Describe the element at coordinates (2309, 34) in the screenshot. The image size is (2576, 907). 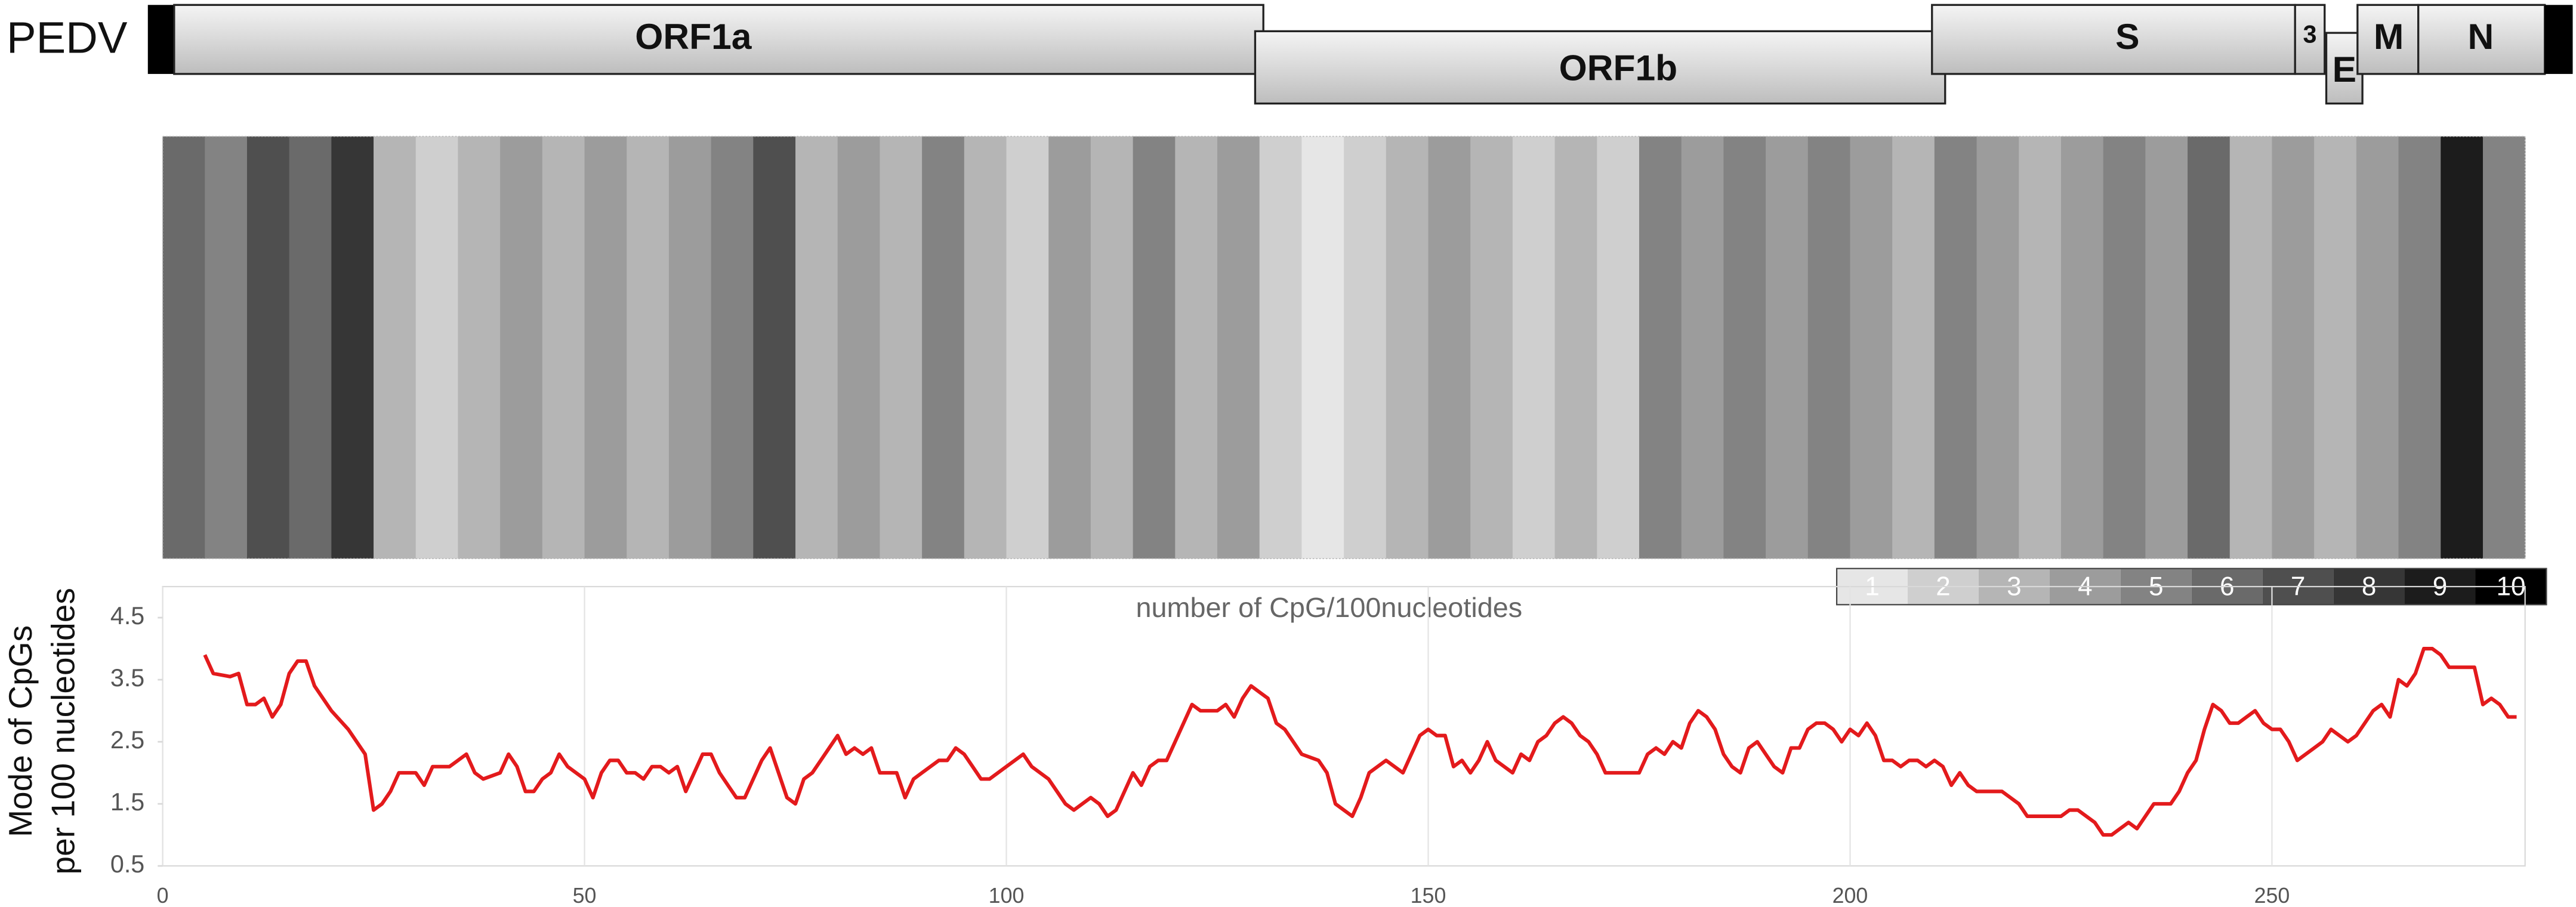
I see `gene-label: 3` at that location.